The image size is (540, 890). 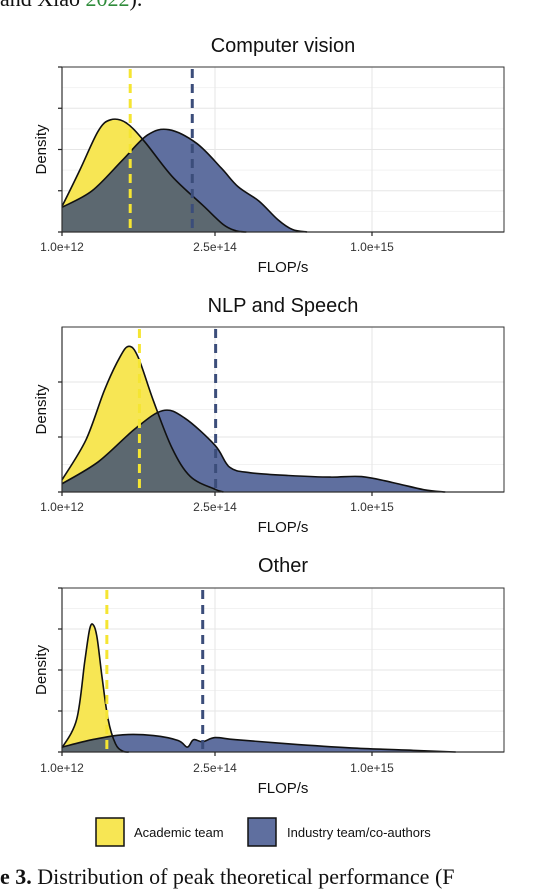 What do you see at coordinates (283, 306) in the screenshot?
I see `panel-title: NLP and Speech` at bounding box center [283, 306].